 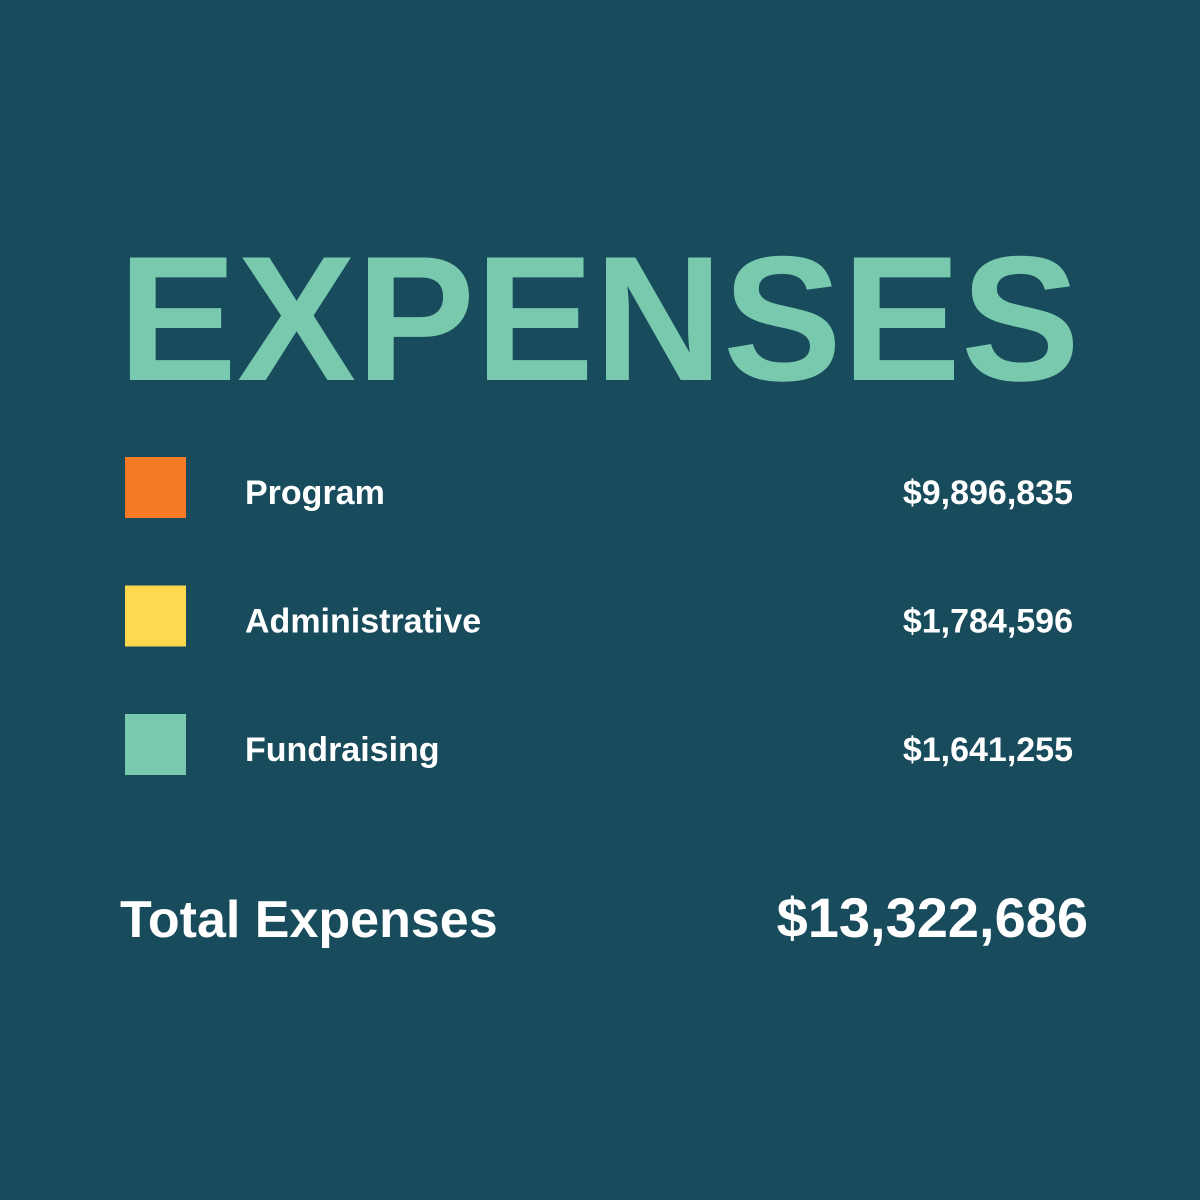 What do you see at coordinates (309, 920) in the screenshot?
I see `total-label: Total Expenses` at bounding box center [309, 920].